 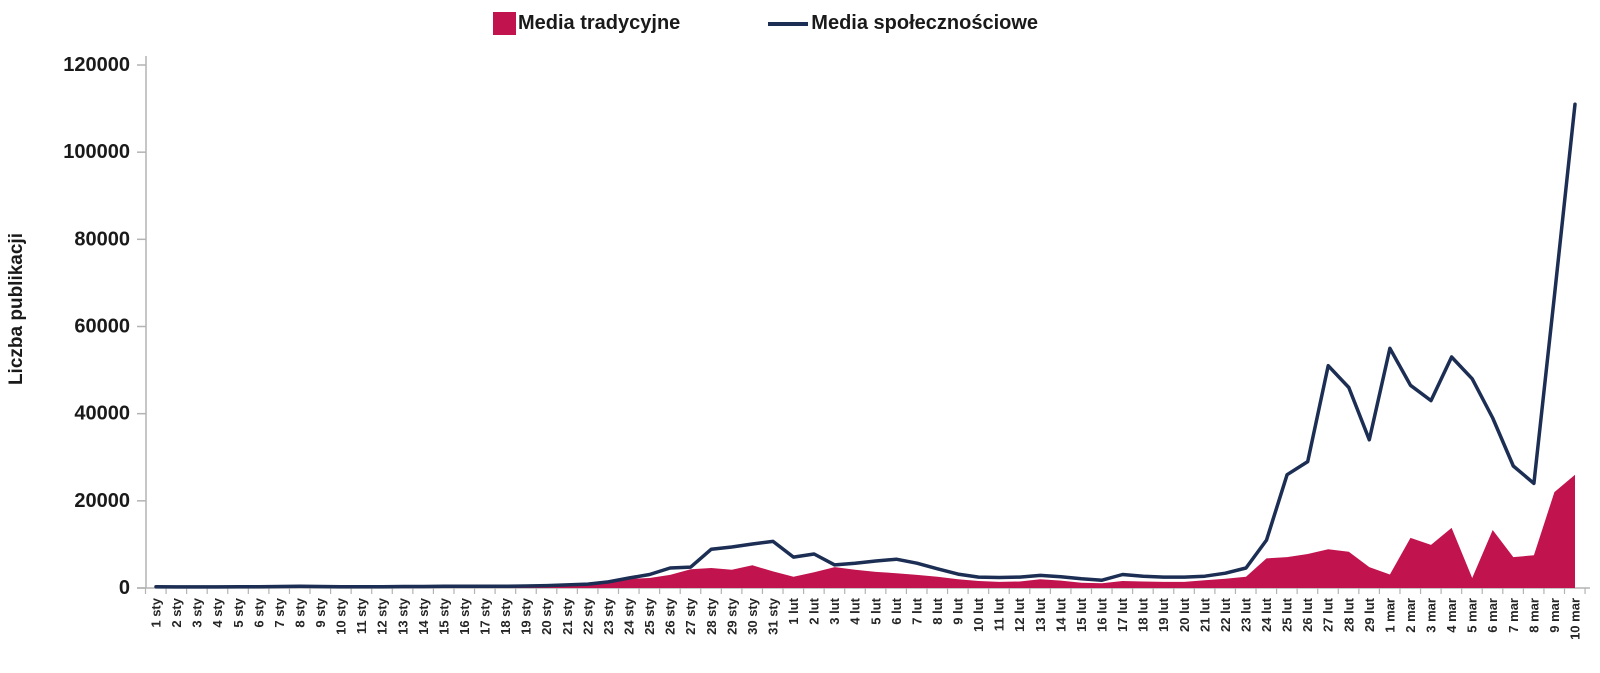 What do you see at coordinates (896, 610) in the screenshot?
I see `x-tick-label: 6 lut` at bounding box center [896, 610].